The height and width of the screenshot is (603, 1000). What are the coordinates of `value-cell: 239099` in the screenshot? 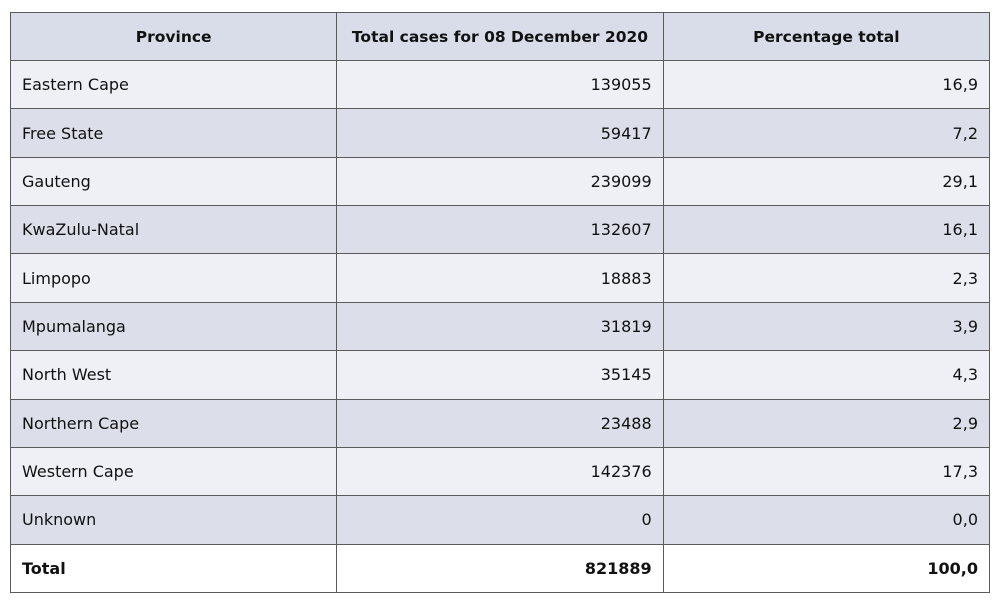 It's located at (500, 181).